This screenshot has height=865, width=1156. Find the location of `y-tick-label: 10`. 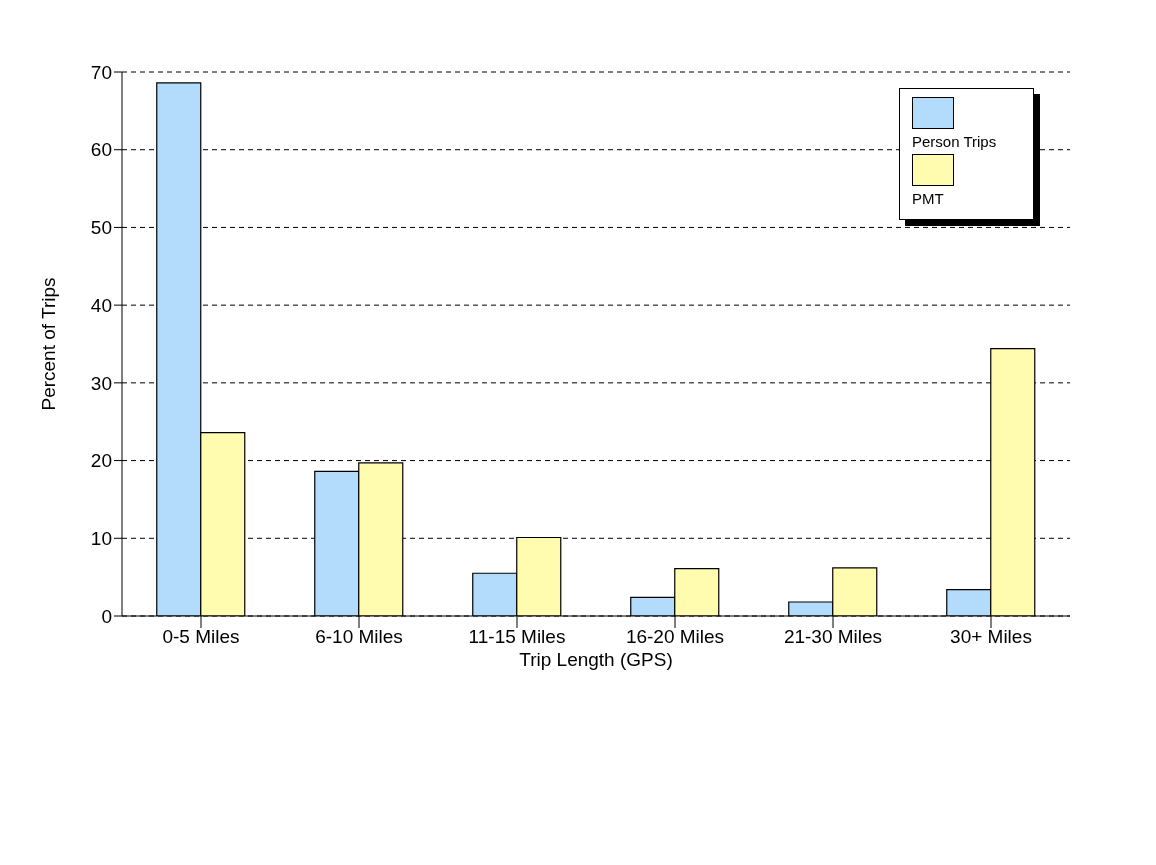

y-tick-label: 10 is located at coordinates (101, 539).